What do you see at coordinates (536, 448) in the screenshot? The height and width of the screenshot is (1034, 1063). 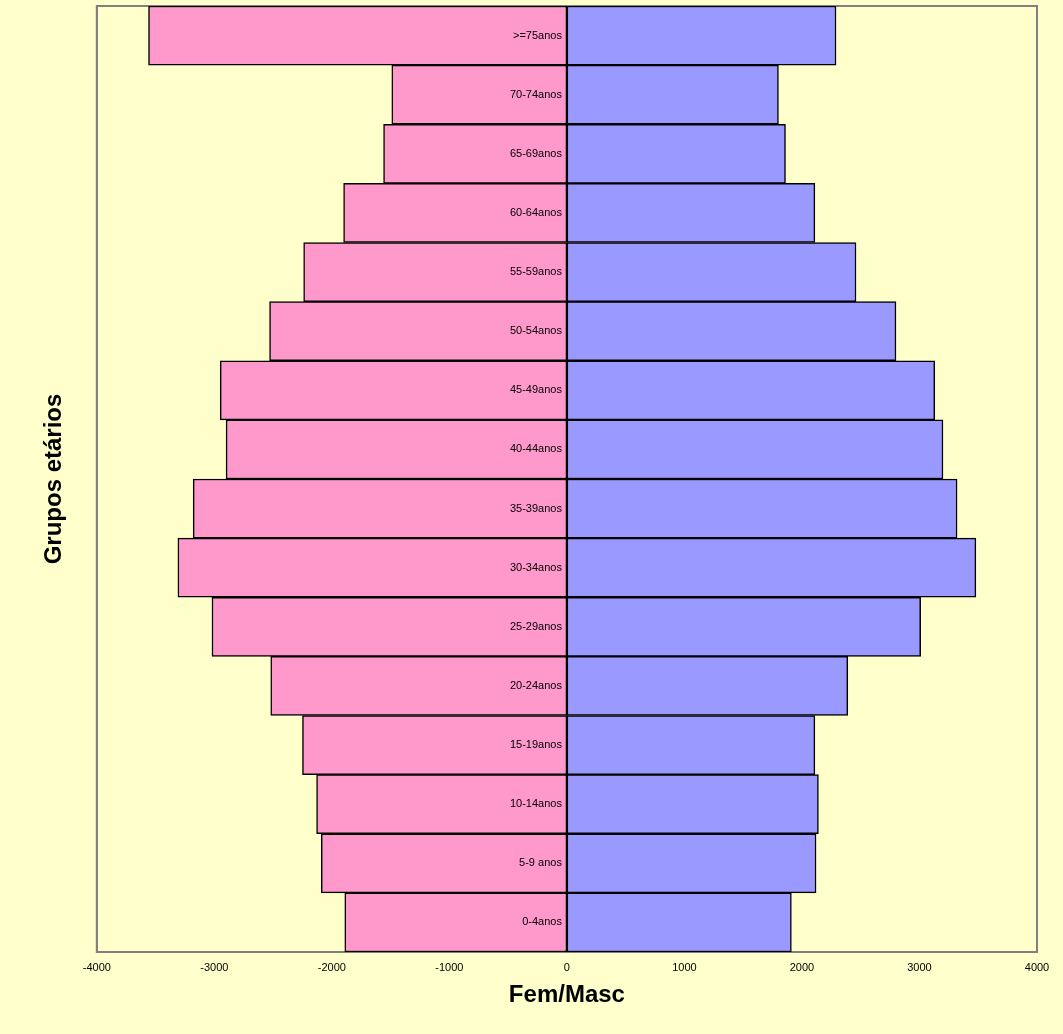 I see `y-tick-label: 40-44anos` at bounding box center [536, 448].